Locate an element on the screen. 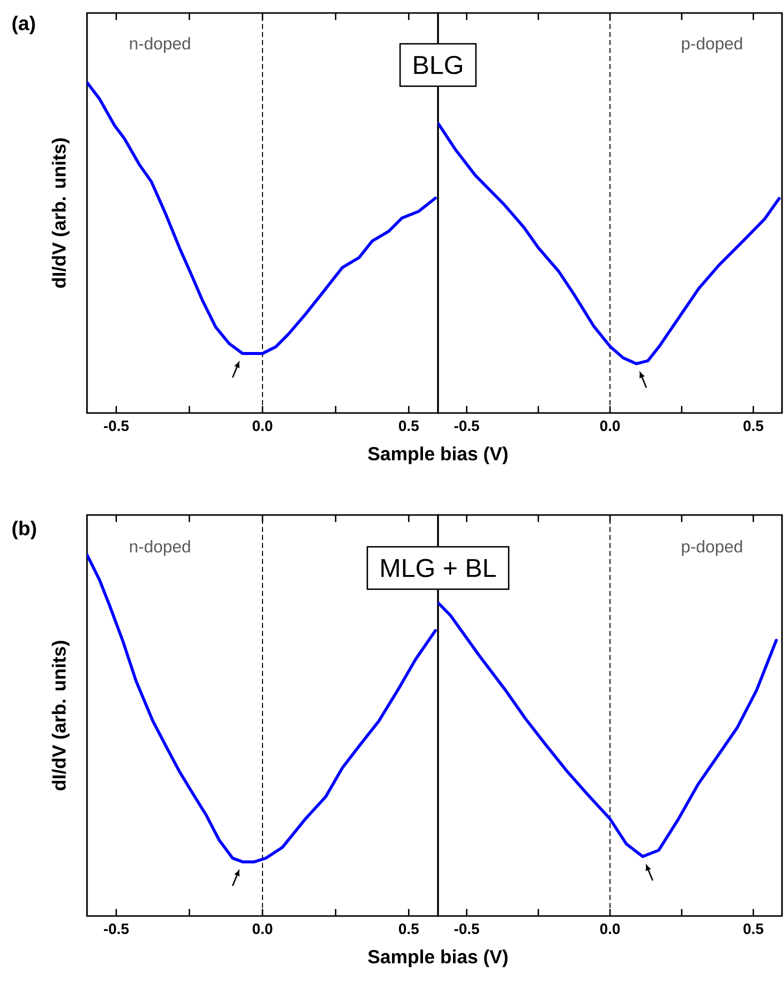 Image resolution: width=784 pixels, height=994 pixels. text: (b) is located at coordinates (24, 530).